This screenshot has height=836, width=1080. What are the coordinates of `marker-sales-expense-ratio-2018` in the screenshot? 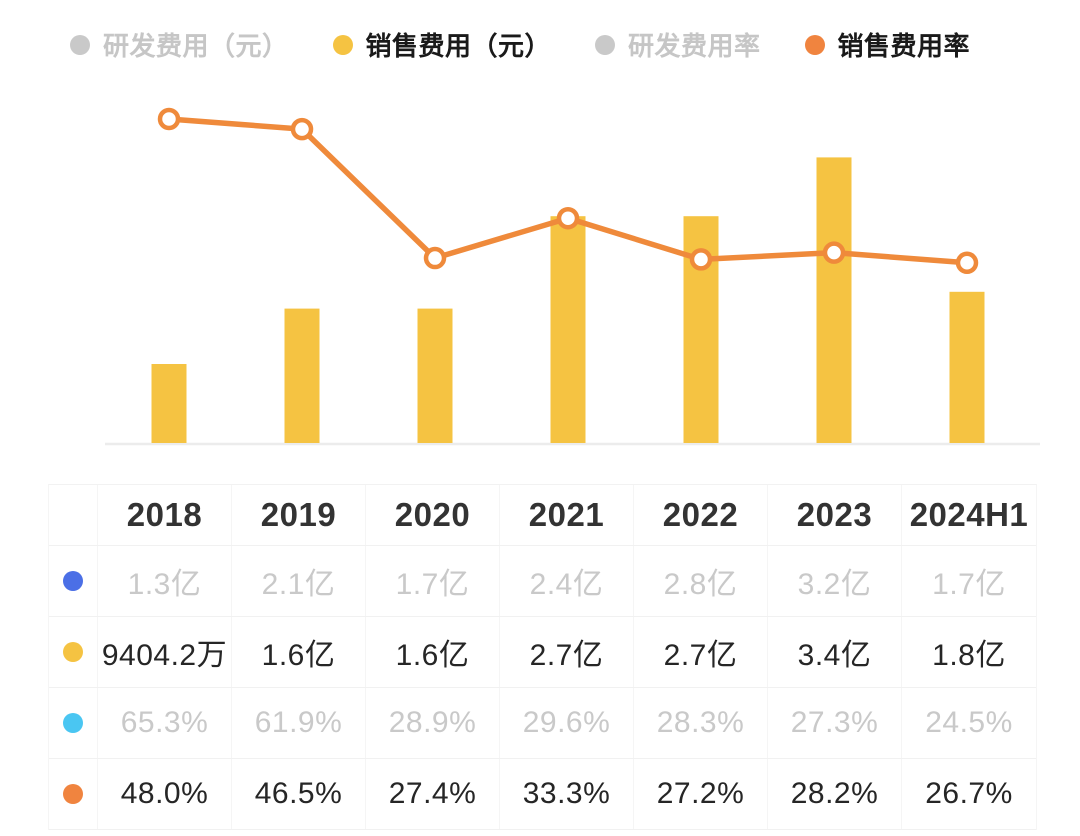 It's located at (169, 119).